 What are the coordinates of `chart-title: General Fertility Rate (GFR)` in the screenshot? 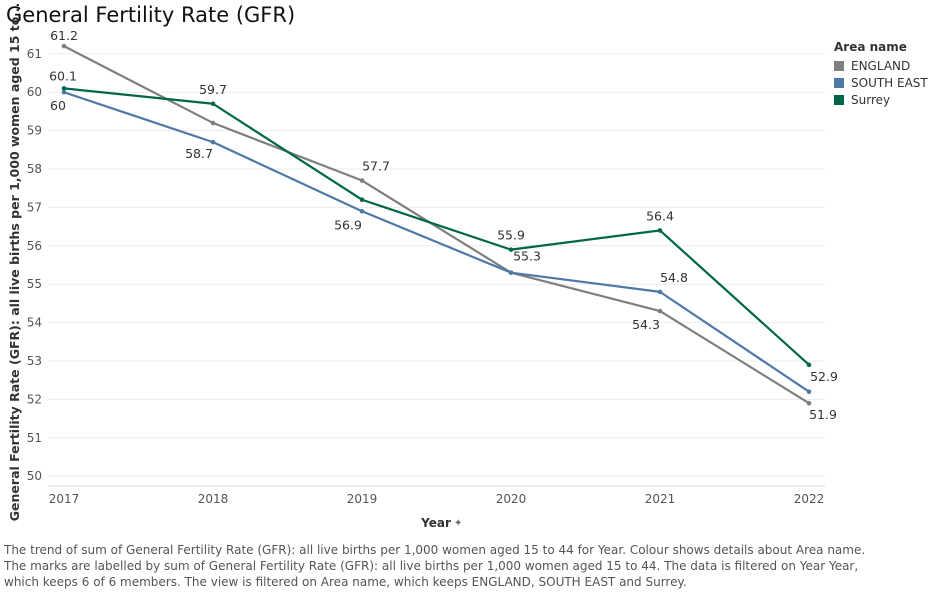 It's located at (151, 15).